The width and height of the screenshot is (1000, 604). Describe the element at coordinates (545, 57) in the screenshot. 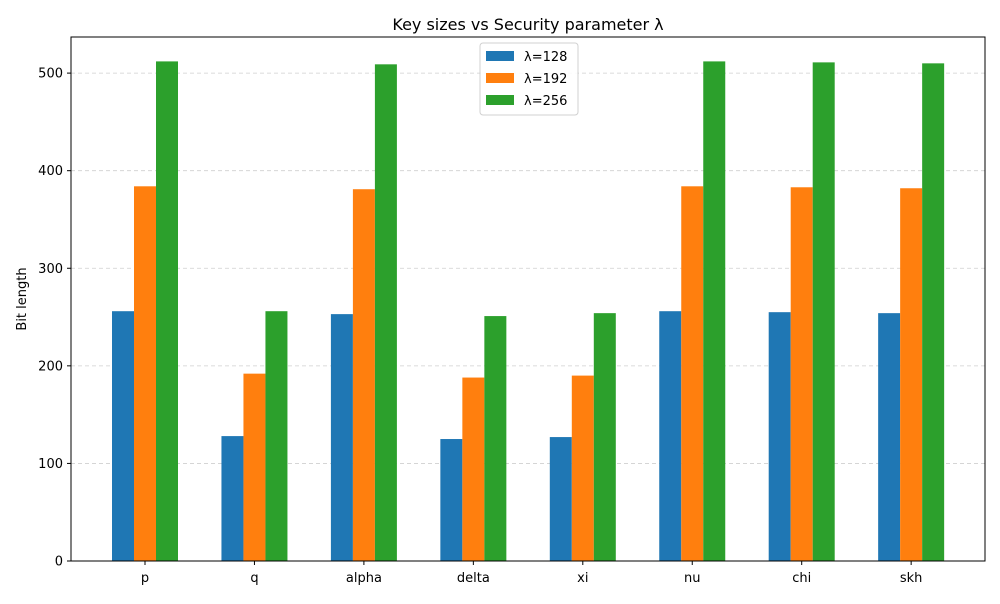

I see `legend-label: λ=128` at that location.